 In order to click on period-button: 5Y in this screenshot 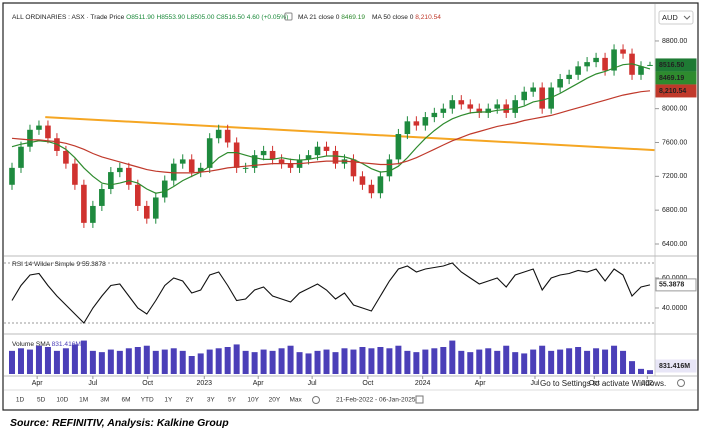, I will do `click(232, 400)`.